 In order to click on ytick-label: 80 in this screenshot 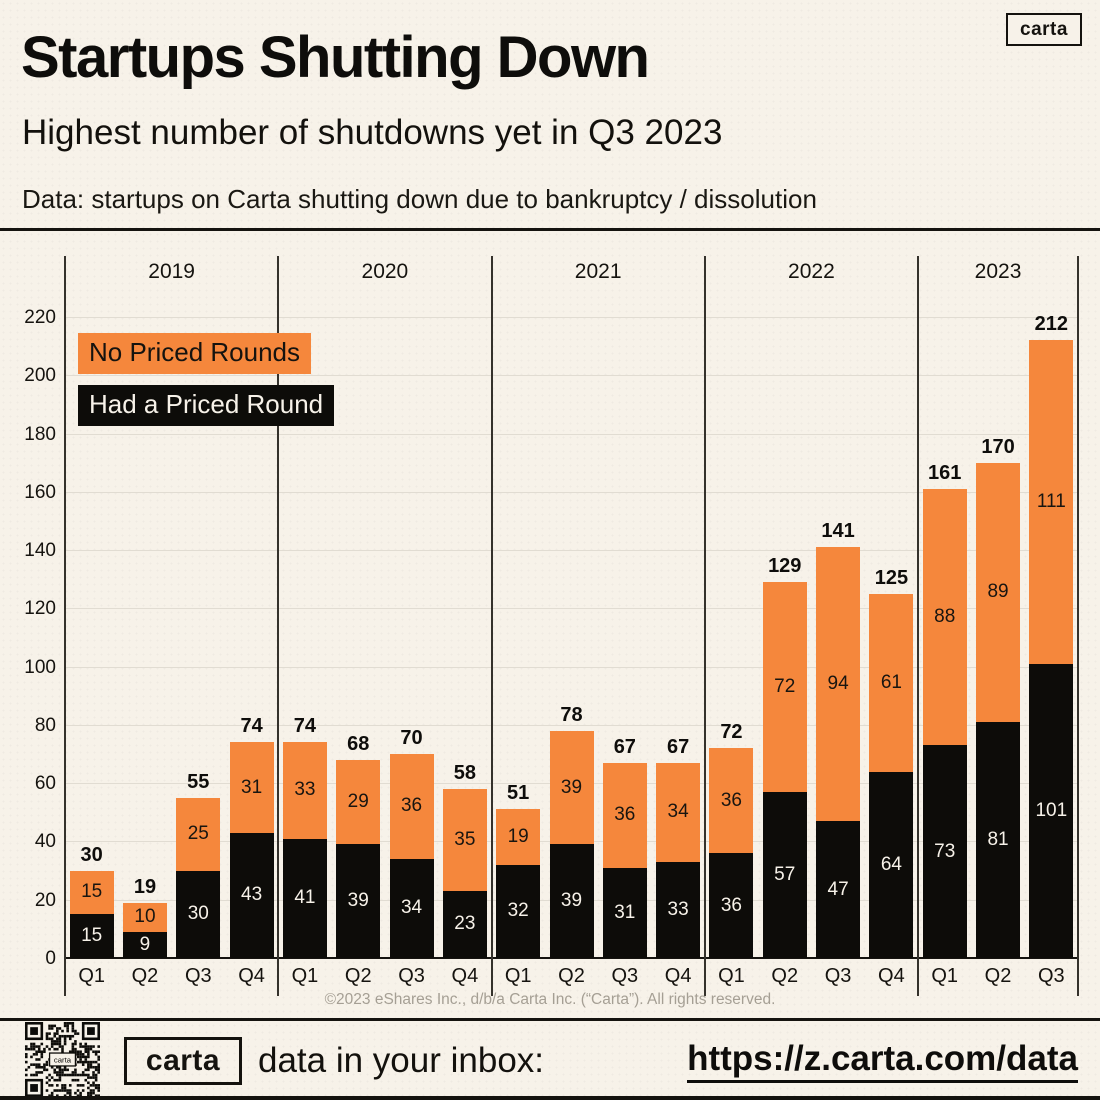, I will do `click(45, 725)`.